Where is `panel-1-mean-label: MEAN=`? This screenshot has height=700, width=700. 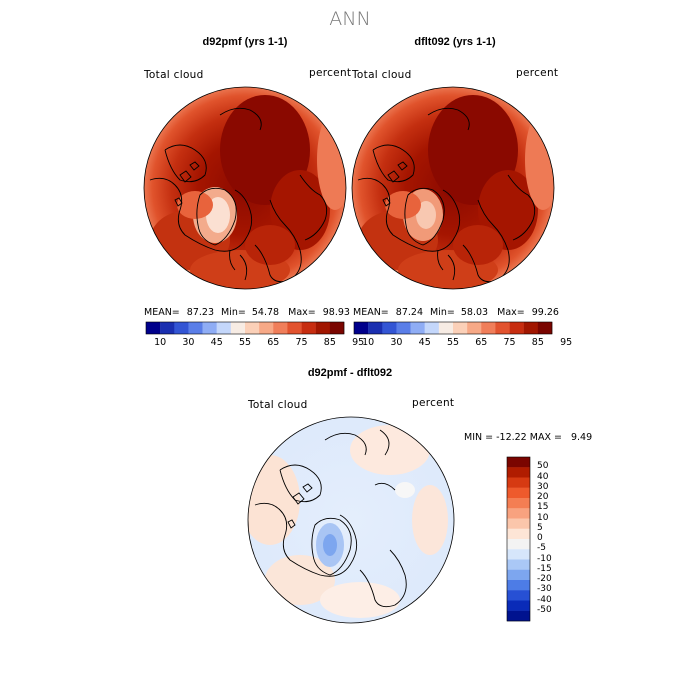
panel-1-mean-label: MEAN= is located at coordinates (162, 312).